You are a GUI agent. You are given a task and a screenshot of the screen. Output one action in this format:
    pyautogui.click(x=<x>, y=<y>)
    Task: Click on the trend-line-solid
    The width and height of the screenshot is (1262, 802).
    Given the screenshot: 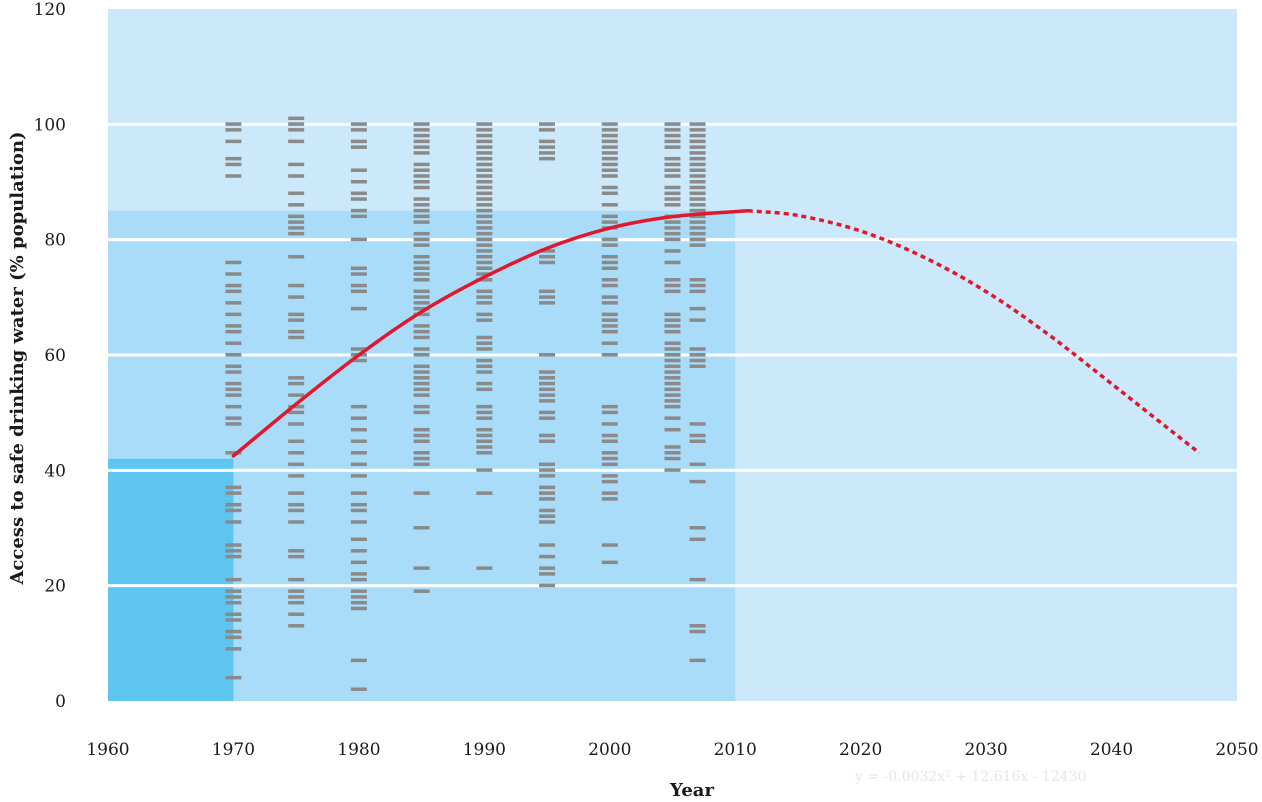 What is the action you would take?
    pyautogui.click(x=490, y=333)
    